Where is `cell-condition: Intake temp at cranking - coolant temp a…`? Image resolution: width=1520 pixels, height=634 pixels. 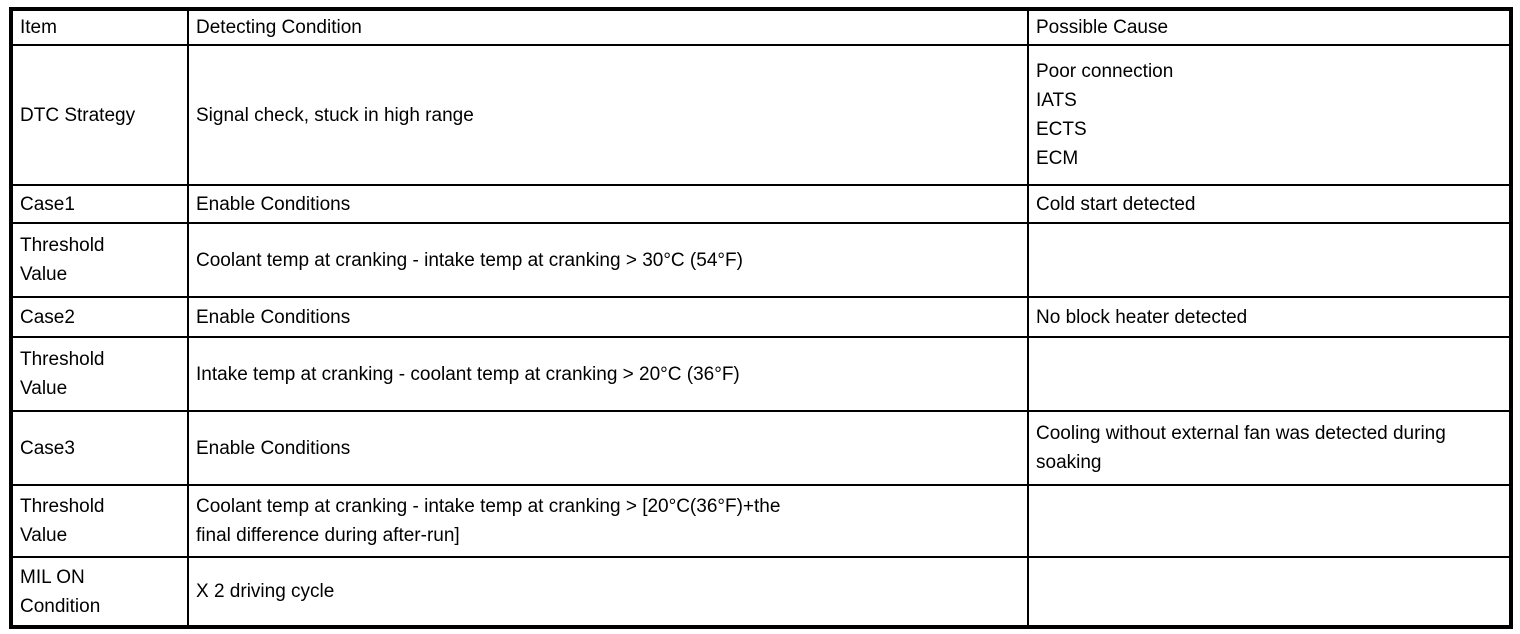
cell-condition: Intake temp at cranking - coolant temp a… is located at coordinates (608, 374).